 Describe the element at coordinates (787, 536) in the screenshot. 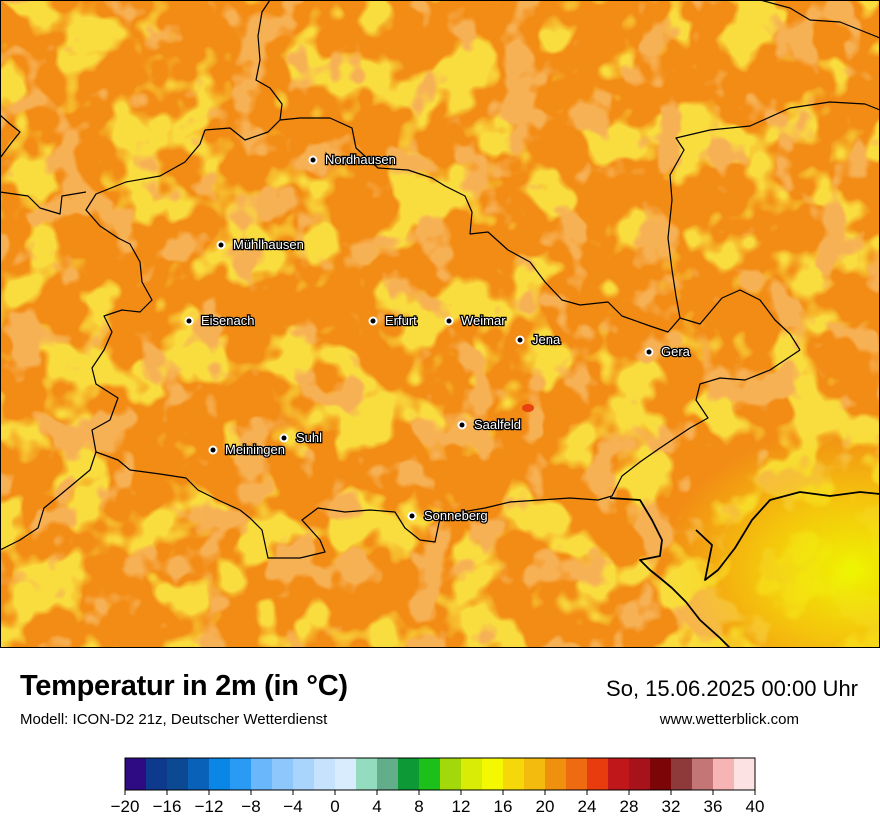

I see `czech-border-east` at that location.